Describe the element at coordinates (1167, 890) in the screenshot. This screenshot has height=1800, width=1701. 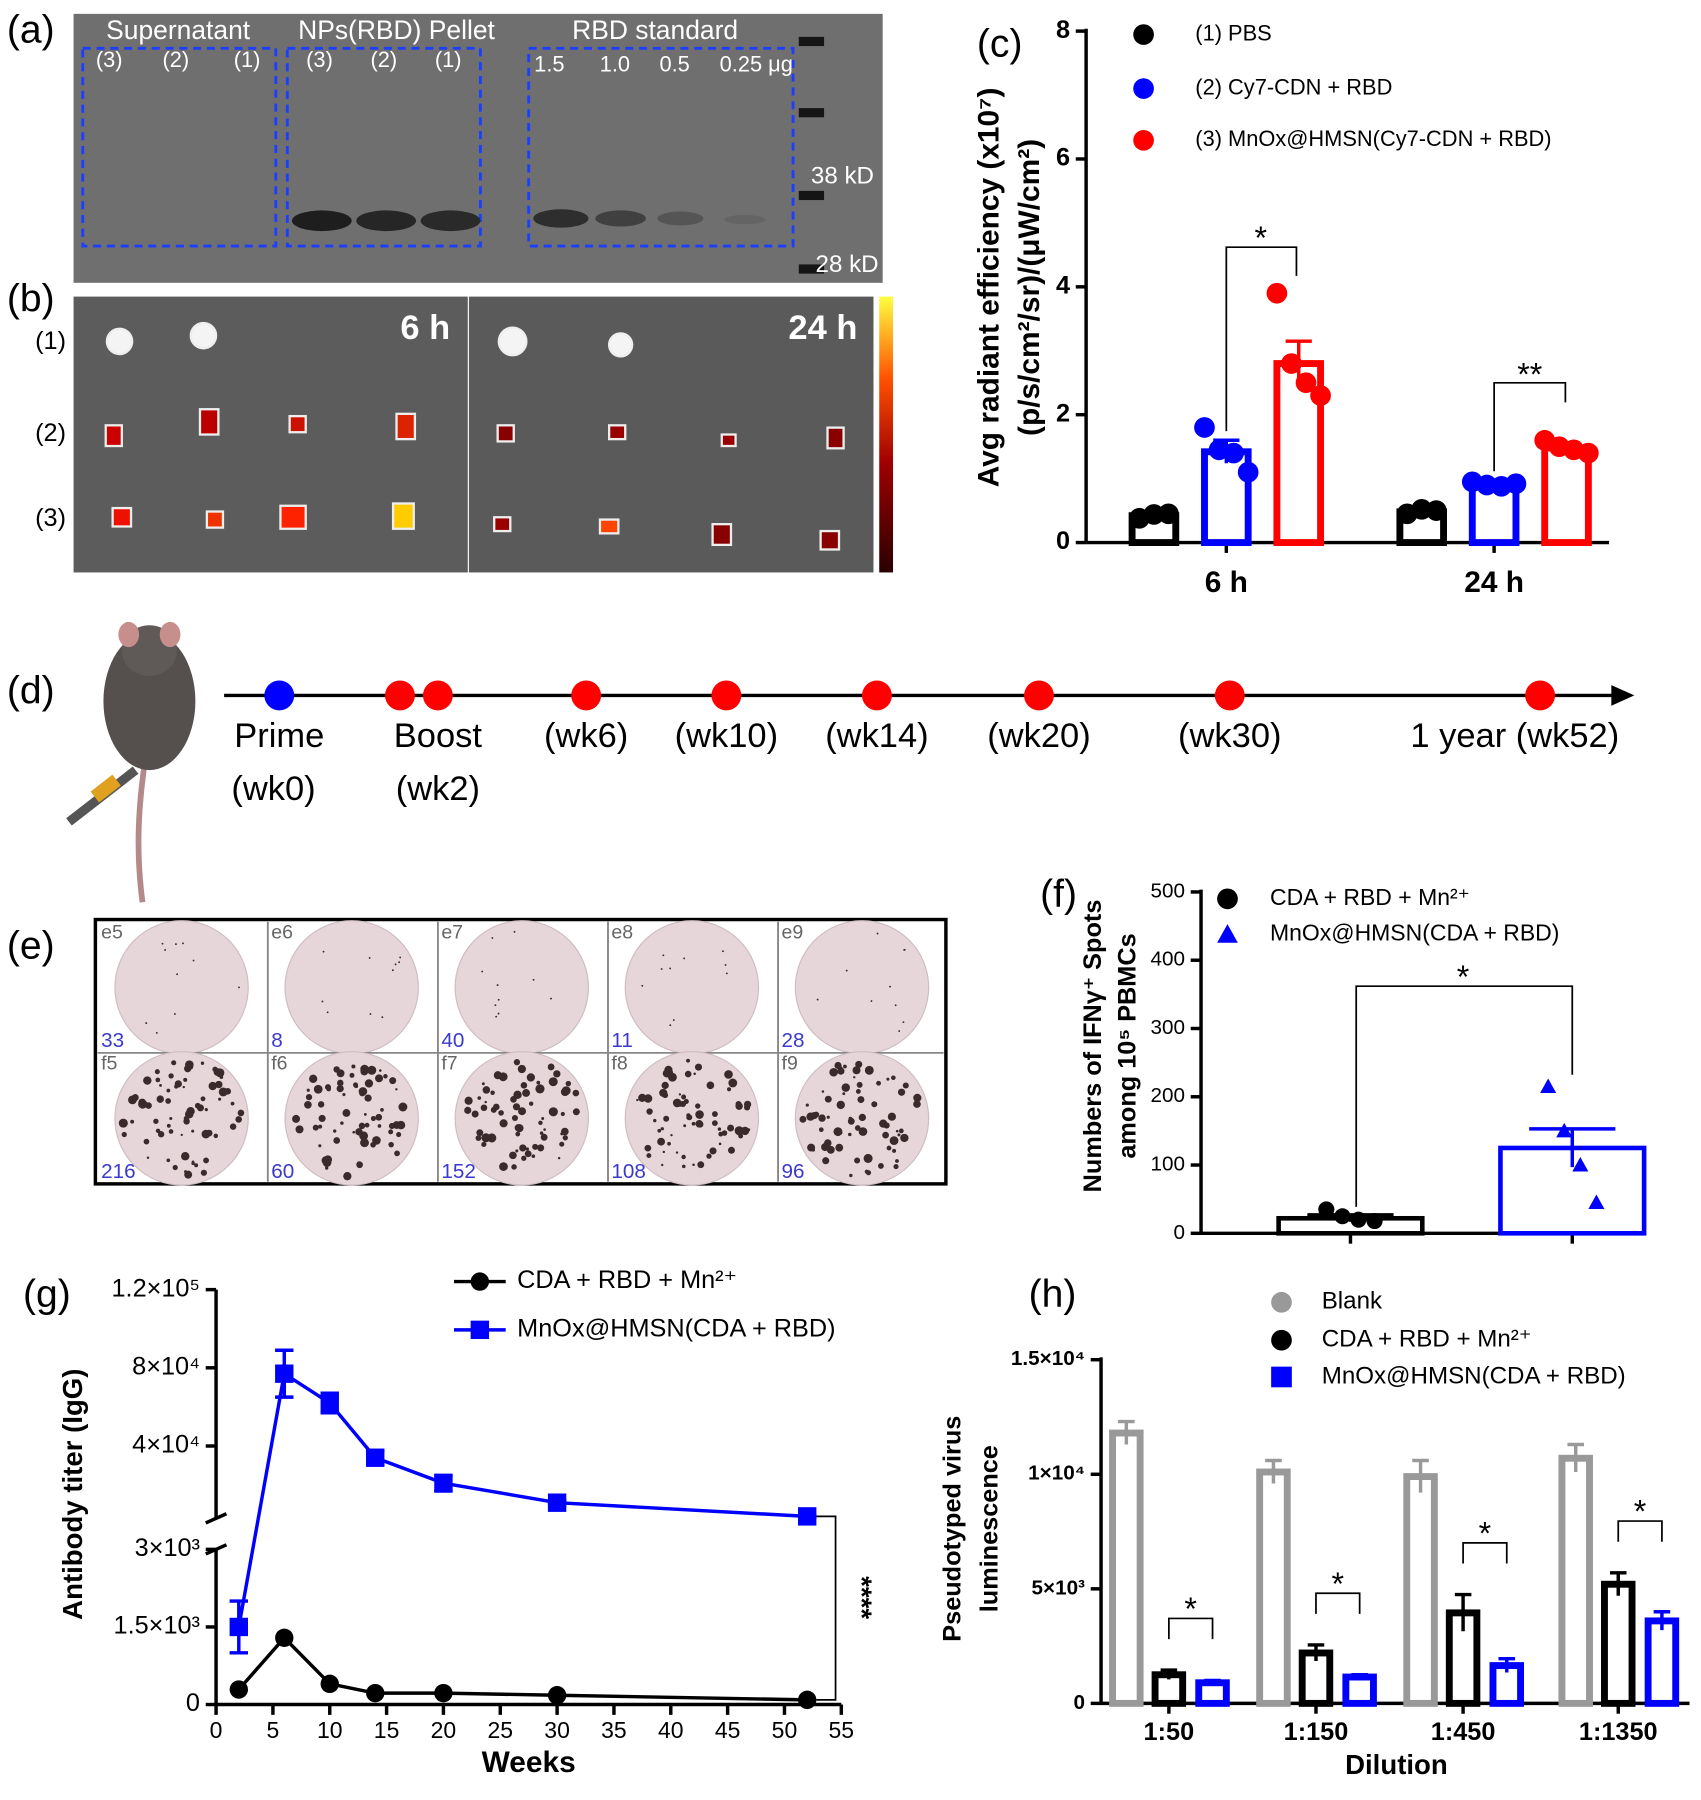
I see `y-tick-label: 500` at that location.